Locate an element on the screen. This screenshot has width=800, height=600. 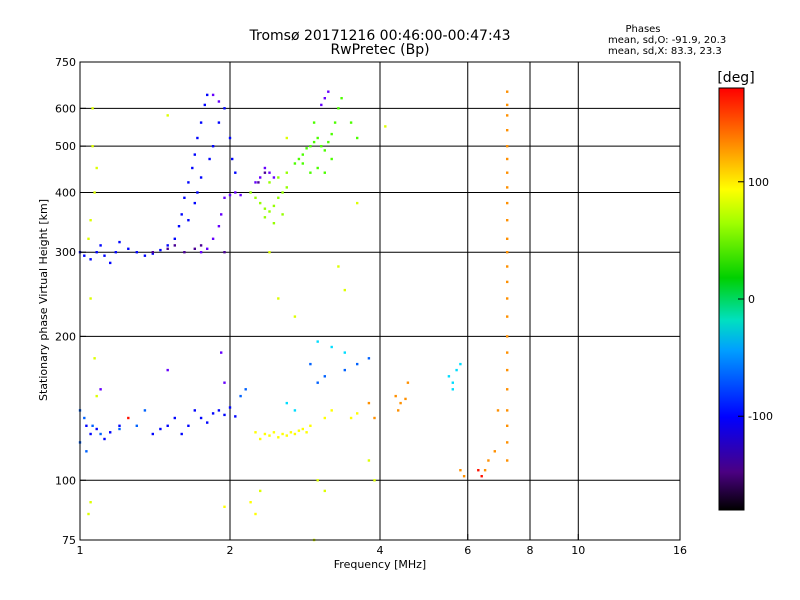
chart-title: Tromsø 20171216 00:46:00-00:47:43 is located at coordinates (380, 36).